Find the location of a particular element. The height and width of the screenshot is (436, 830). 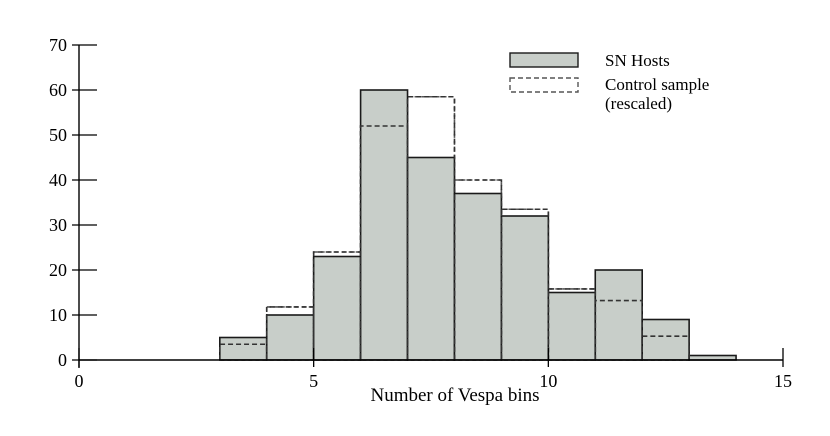

y-tick-label: 20 is located at coordinates (58, 270).